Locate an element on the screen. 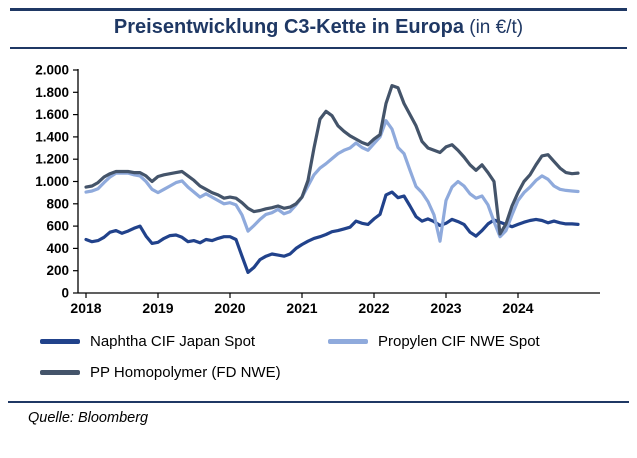  x-tick-label: 2024 is located at coordinates (517, 308).